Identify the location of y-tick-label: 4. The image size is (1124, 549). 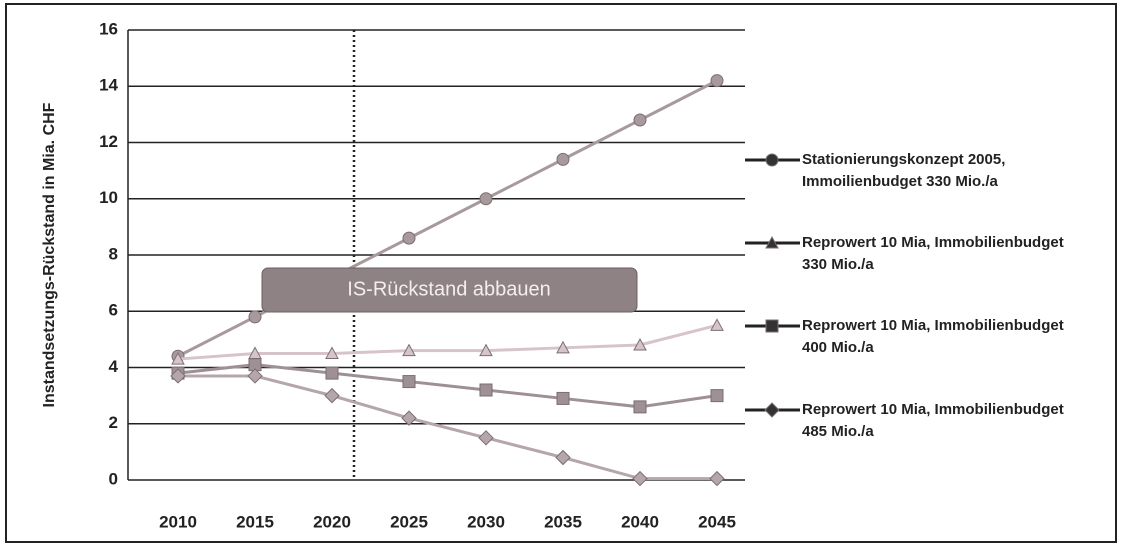
(114, 366).